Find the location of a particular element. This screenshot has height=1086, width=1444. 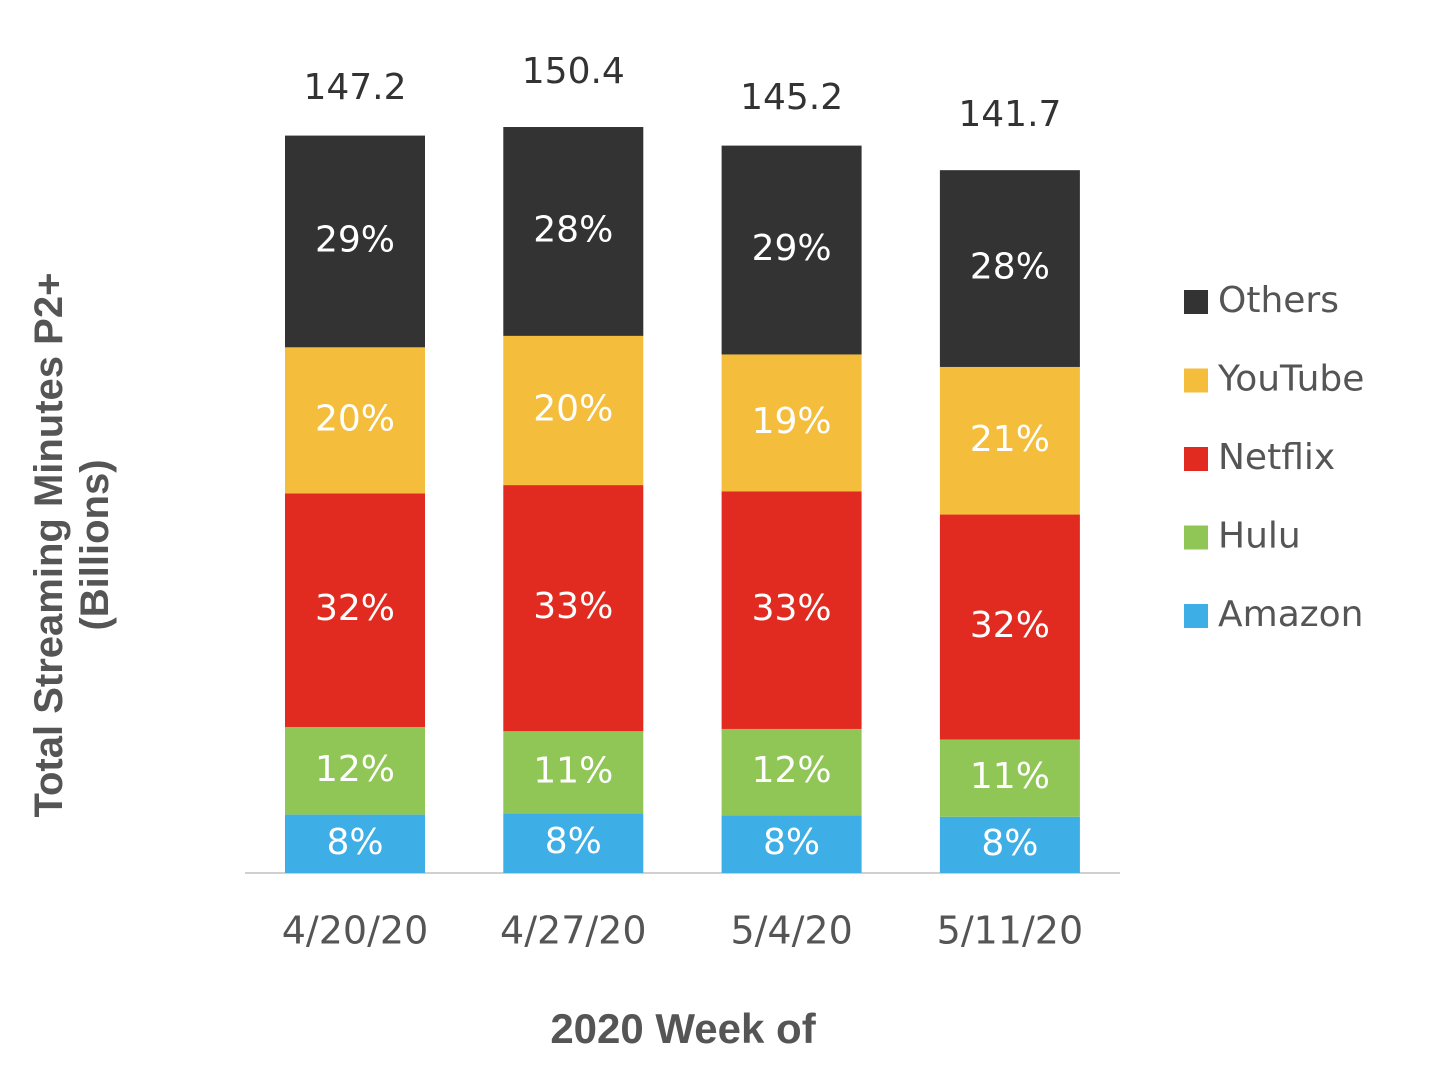

legend-label: Hulu is located at coordinates (1259, 536).